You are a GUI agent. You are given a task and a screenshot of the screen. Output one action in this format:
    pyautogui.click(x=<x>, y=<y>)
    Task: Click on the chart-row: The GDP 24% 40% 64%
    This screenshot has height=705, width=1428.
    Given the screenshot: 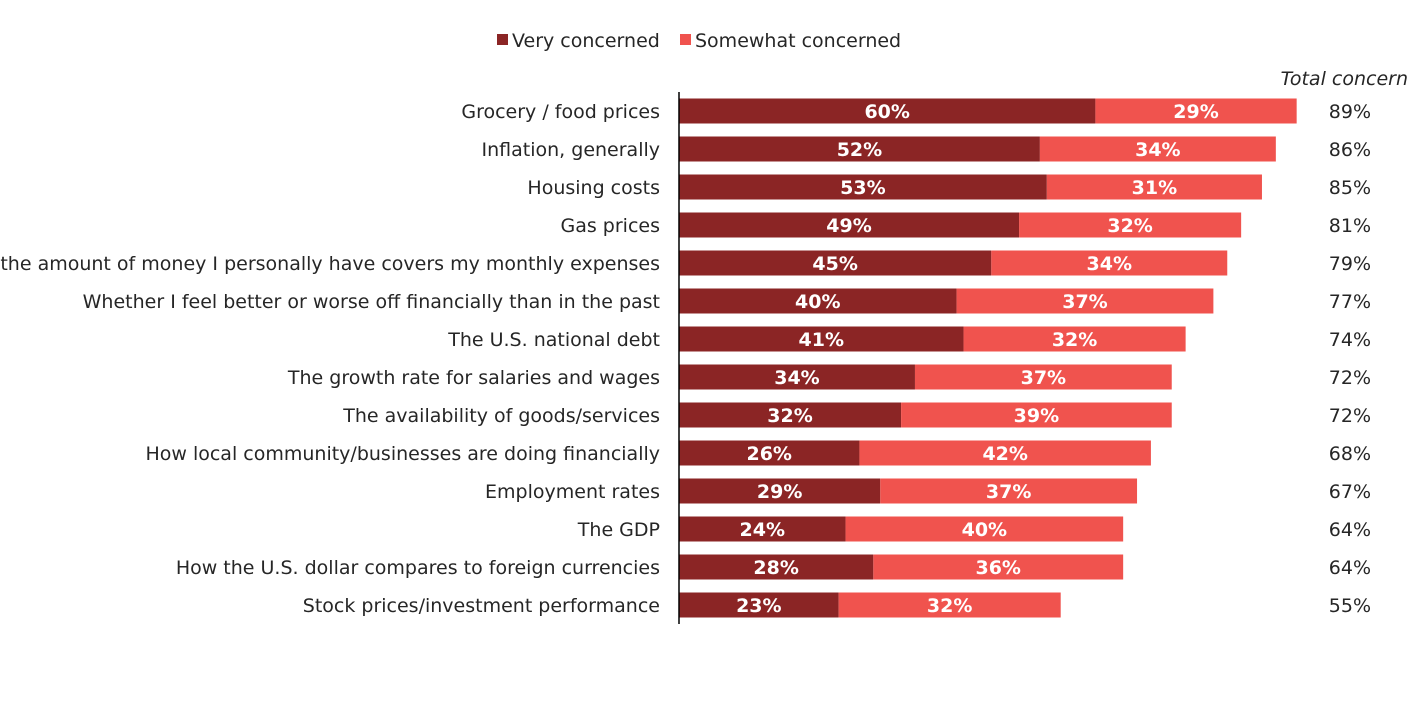 What is the action you would take?
    pyautogui.click(x=974, y=529)
    